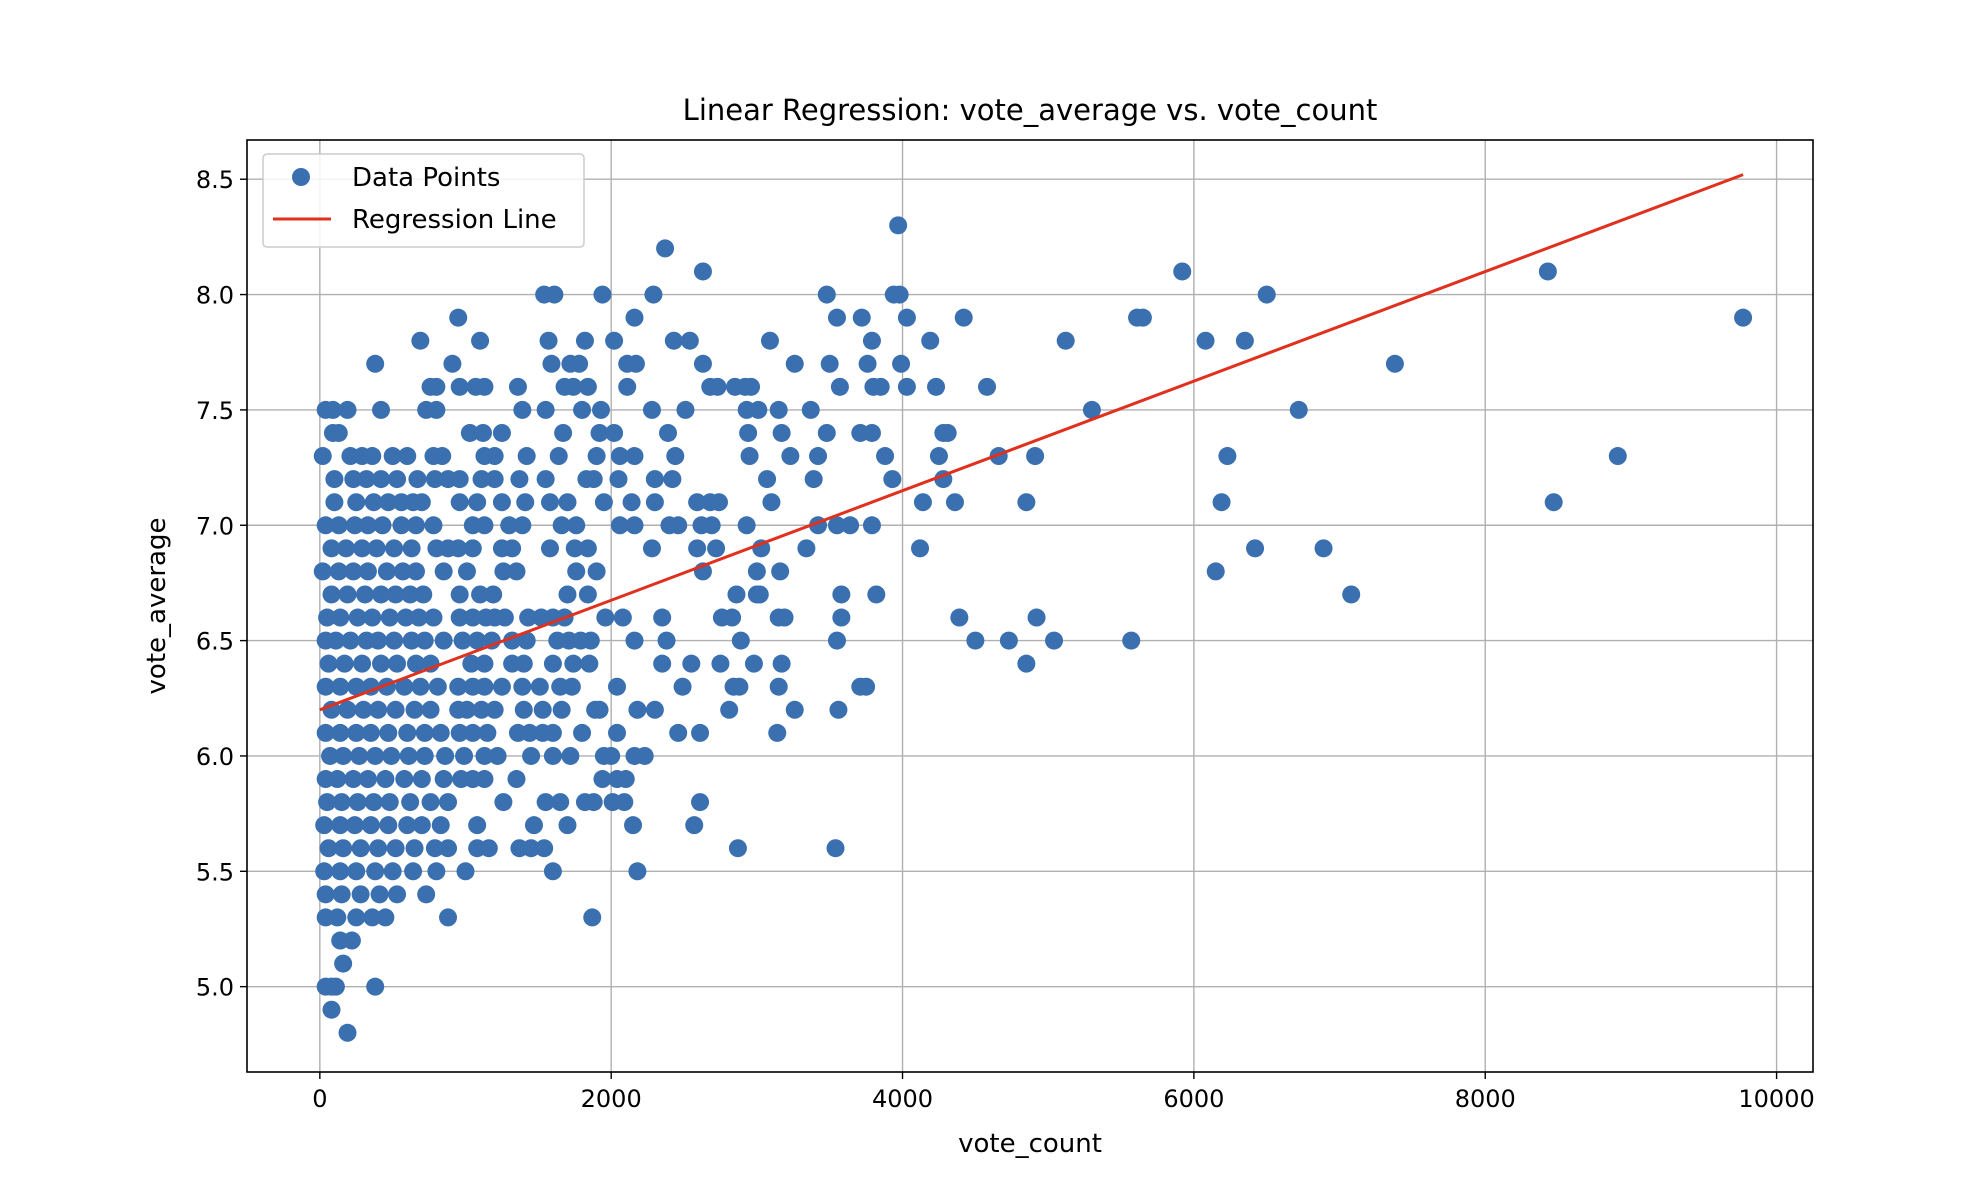 Image resolution: width=1988 pixels, height=1193 pixels. I want to click on x-tick-label: 0, so click(319, 1099).